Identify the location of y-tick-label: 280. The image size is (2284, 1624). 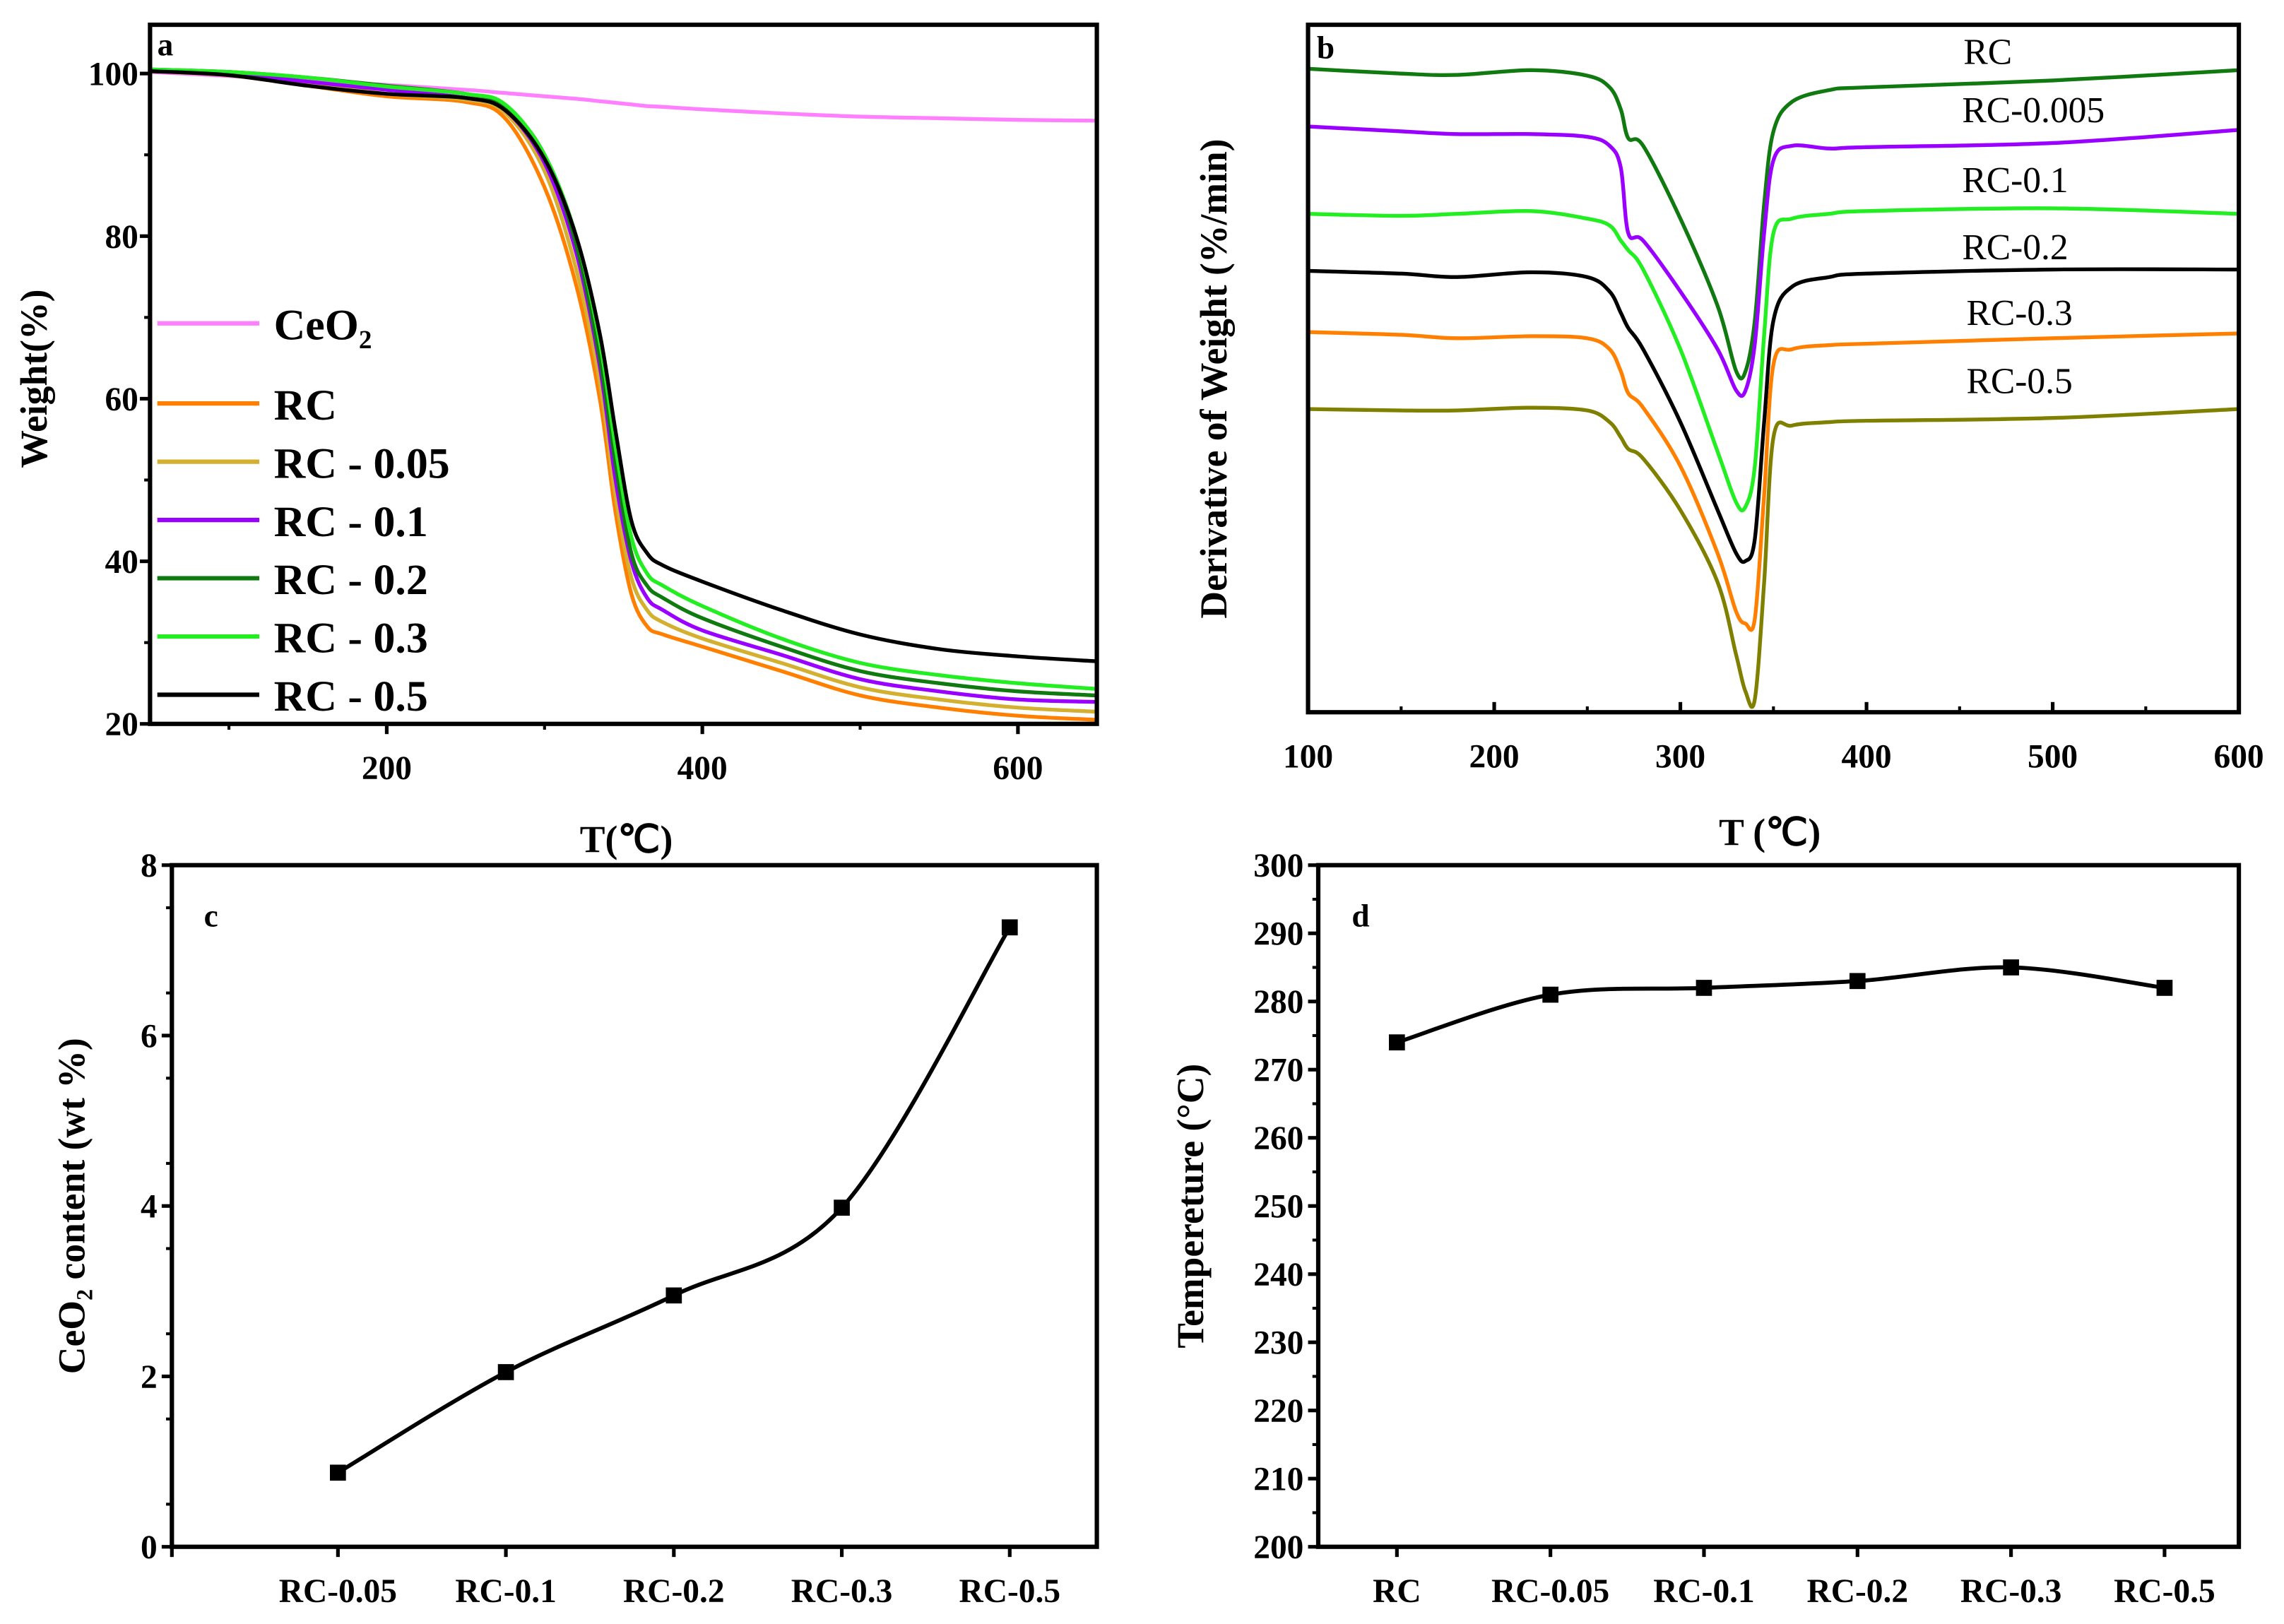
(1278, 1002).